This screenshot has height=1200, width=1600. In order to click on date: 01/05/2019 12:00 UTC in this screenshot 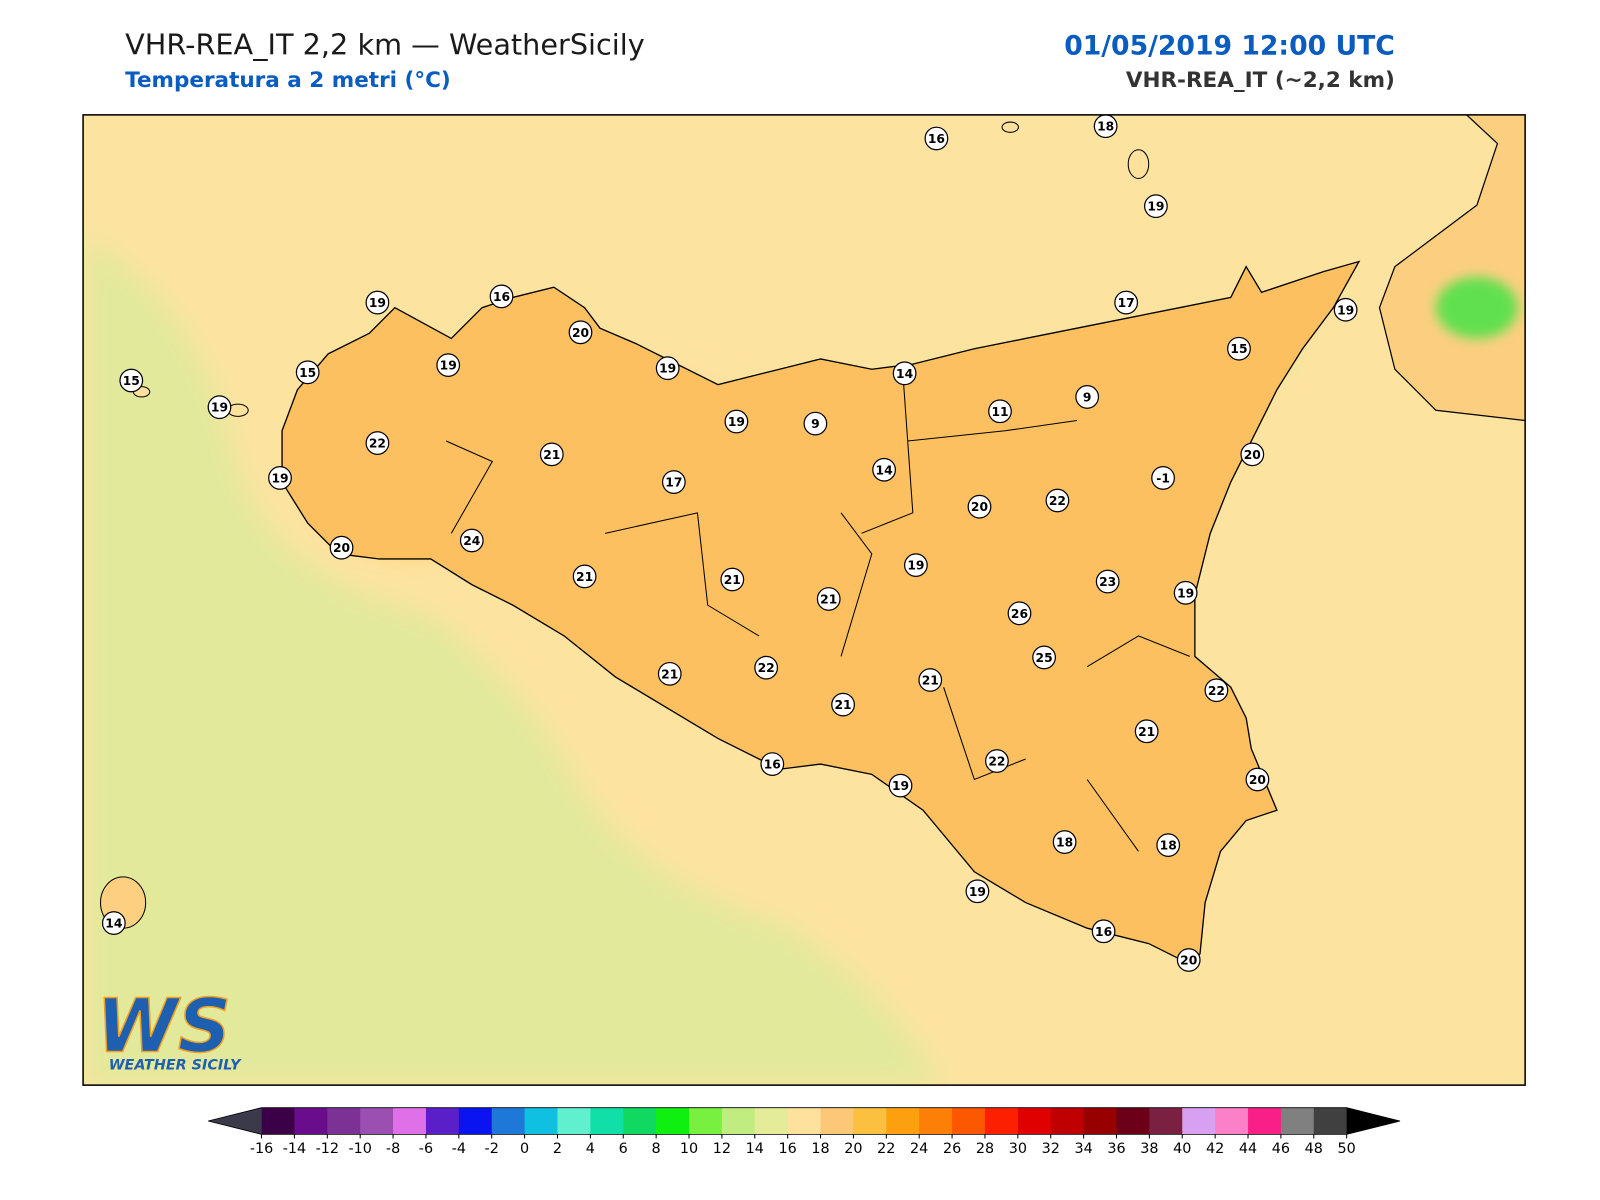, I will do `click(1229, 45)`.